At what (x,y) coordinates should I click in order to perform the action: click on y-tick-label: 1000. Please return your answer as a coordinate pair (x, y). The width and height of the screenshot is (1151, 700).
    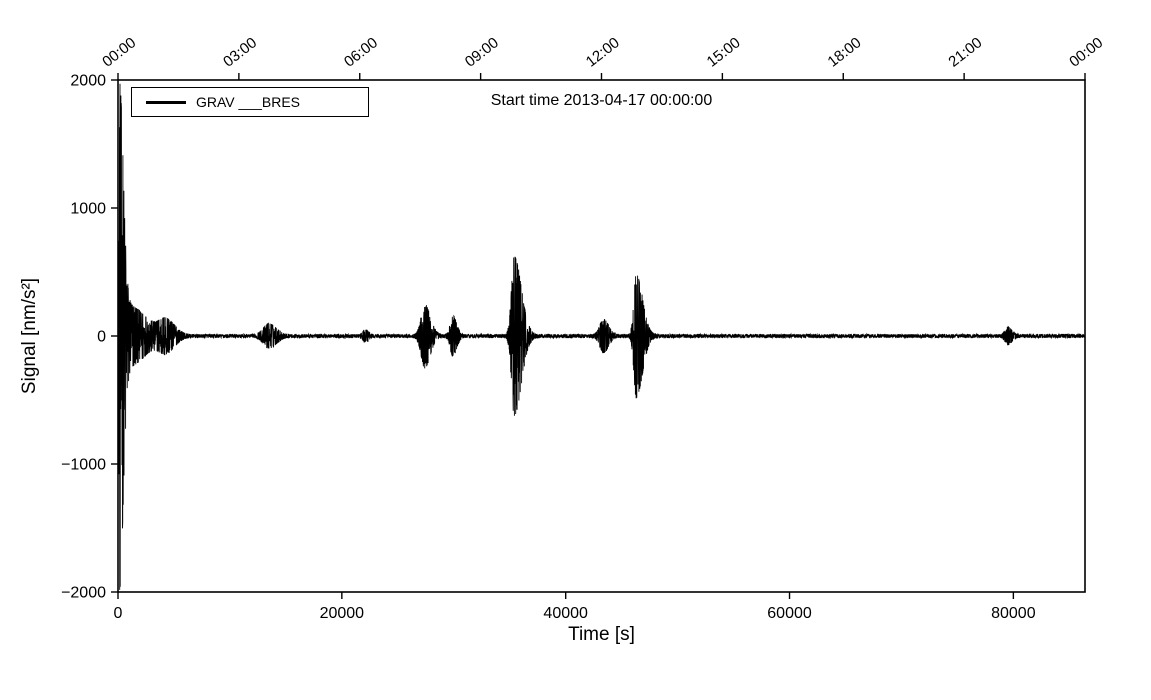
    Looking at the image, I should click on (88, 209).